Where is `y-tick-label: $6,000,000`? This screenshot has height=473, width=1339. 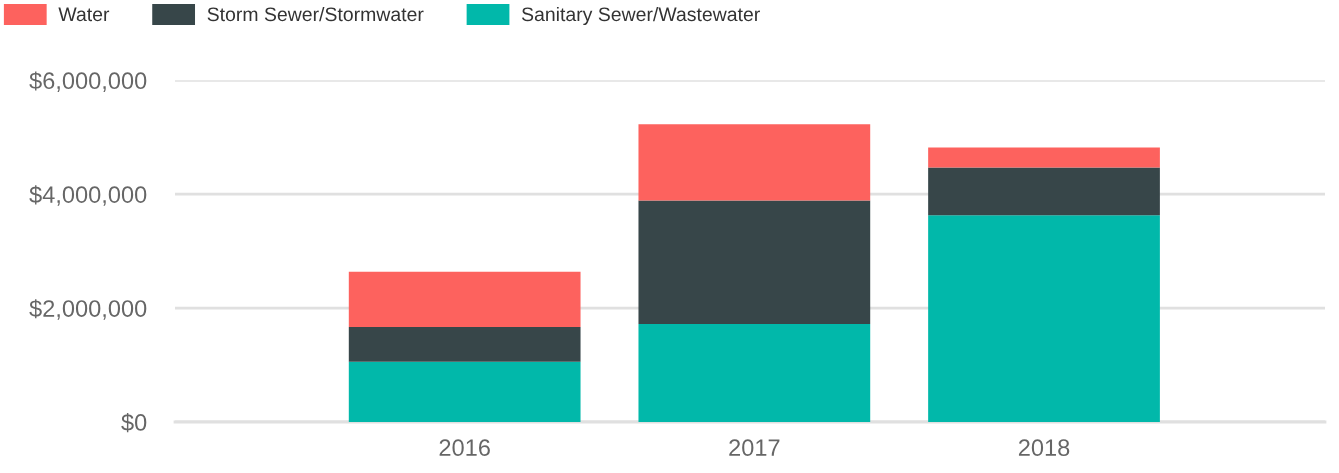 y-tick-label: $6,000,000 is located at coordinates (88, 81).